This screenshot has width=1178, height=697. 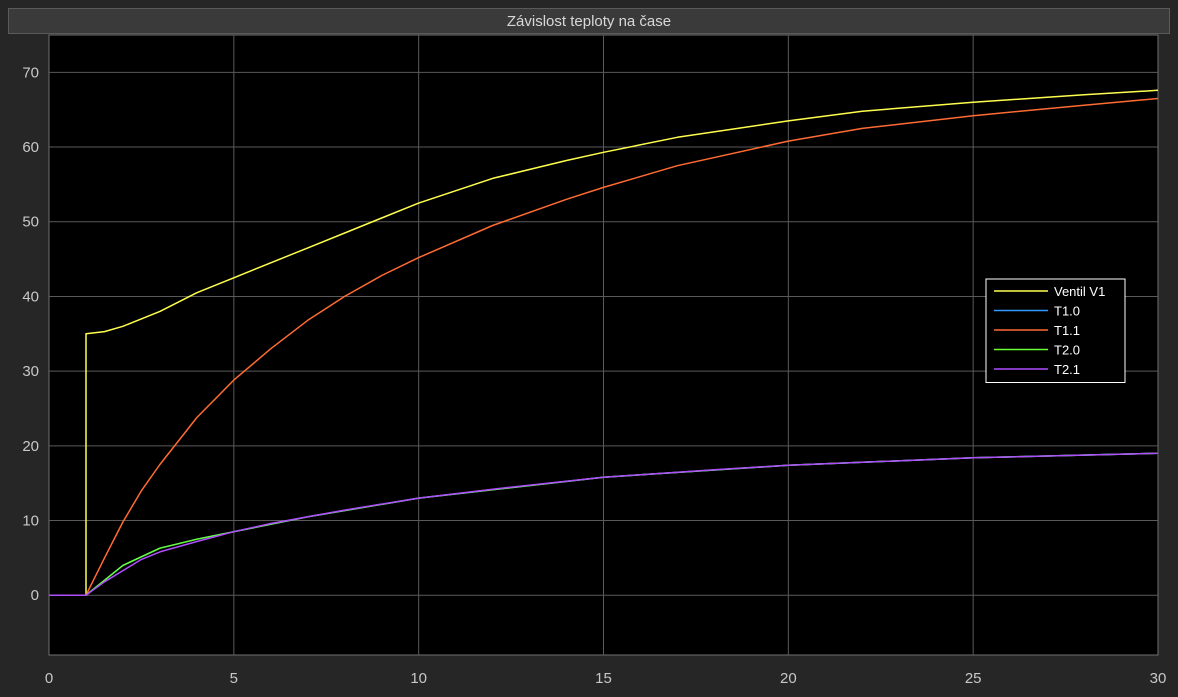 What do you see at coordinates (30, 222) in the screenshot?
I see `y-tick-label: 50` at bounding box center [30, 222].